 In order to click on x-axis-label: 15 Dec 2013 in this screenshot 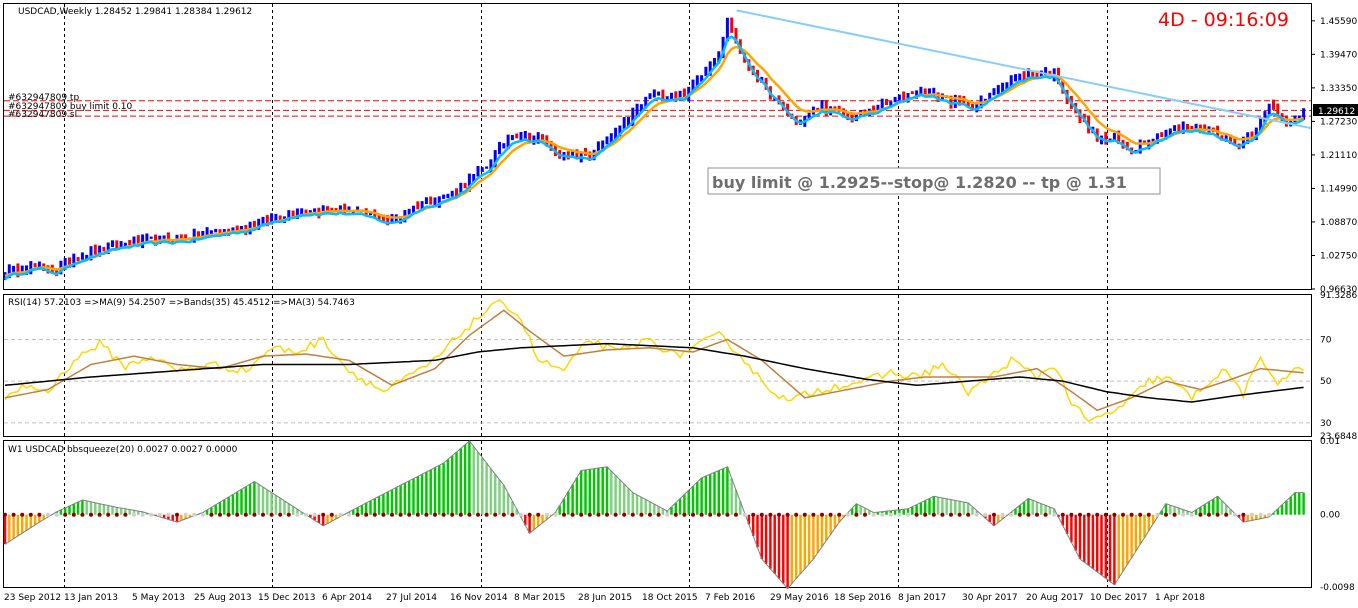, I will do `click(287, 598)`.